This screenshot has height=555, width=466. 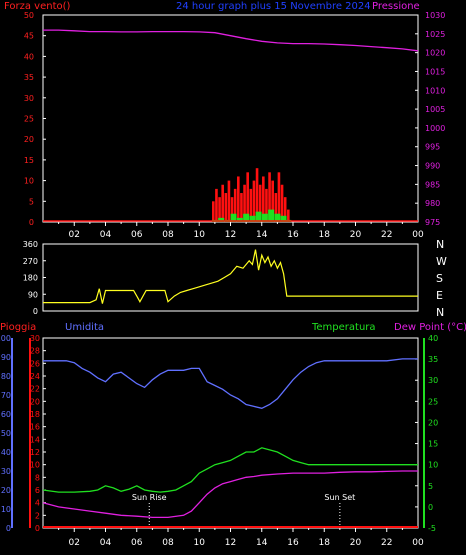 What do you see at coordinates (432, 203) in the screenshot?
I see `pressure-axis-label: 980` at bounding box center [432, 203].